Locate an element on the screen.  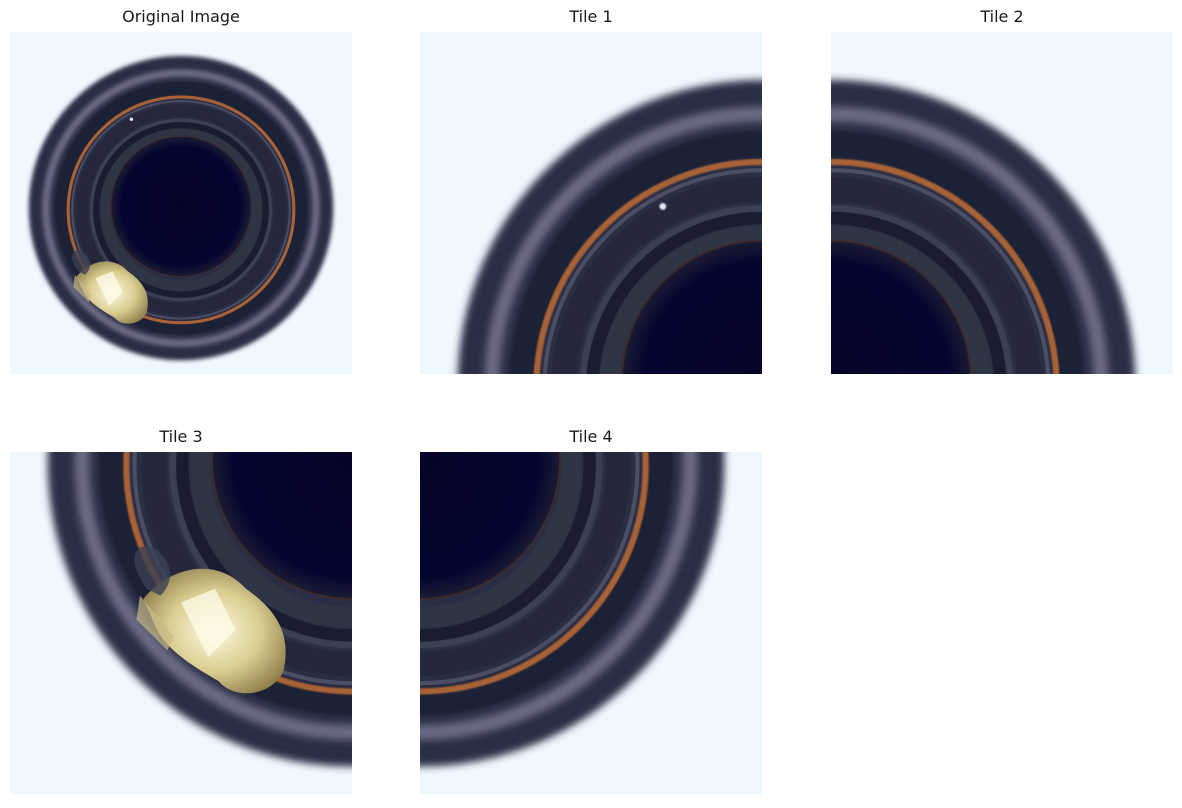
panel-title-tile-4: Tile 4 is located at coordinates (591, 436).